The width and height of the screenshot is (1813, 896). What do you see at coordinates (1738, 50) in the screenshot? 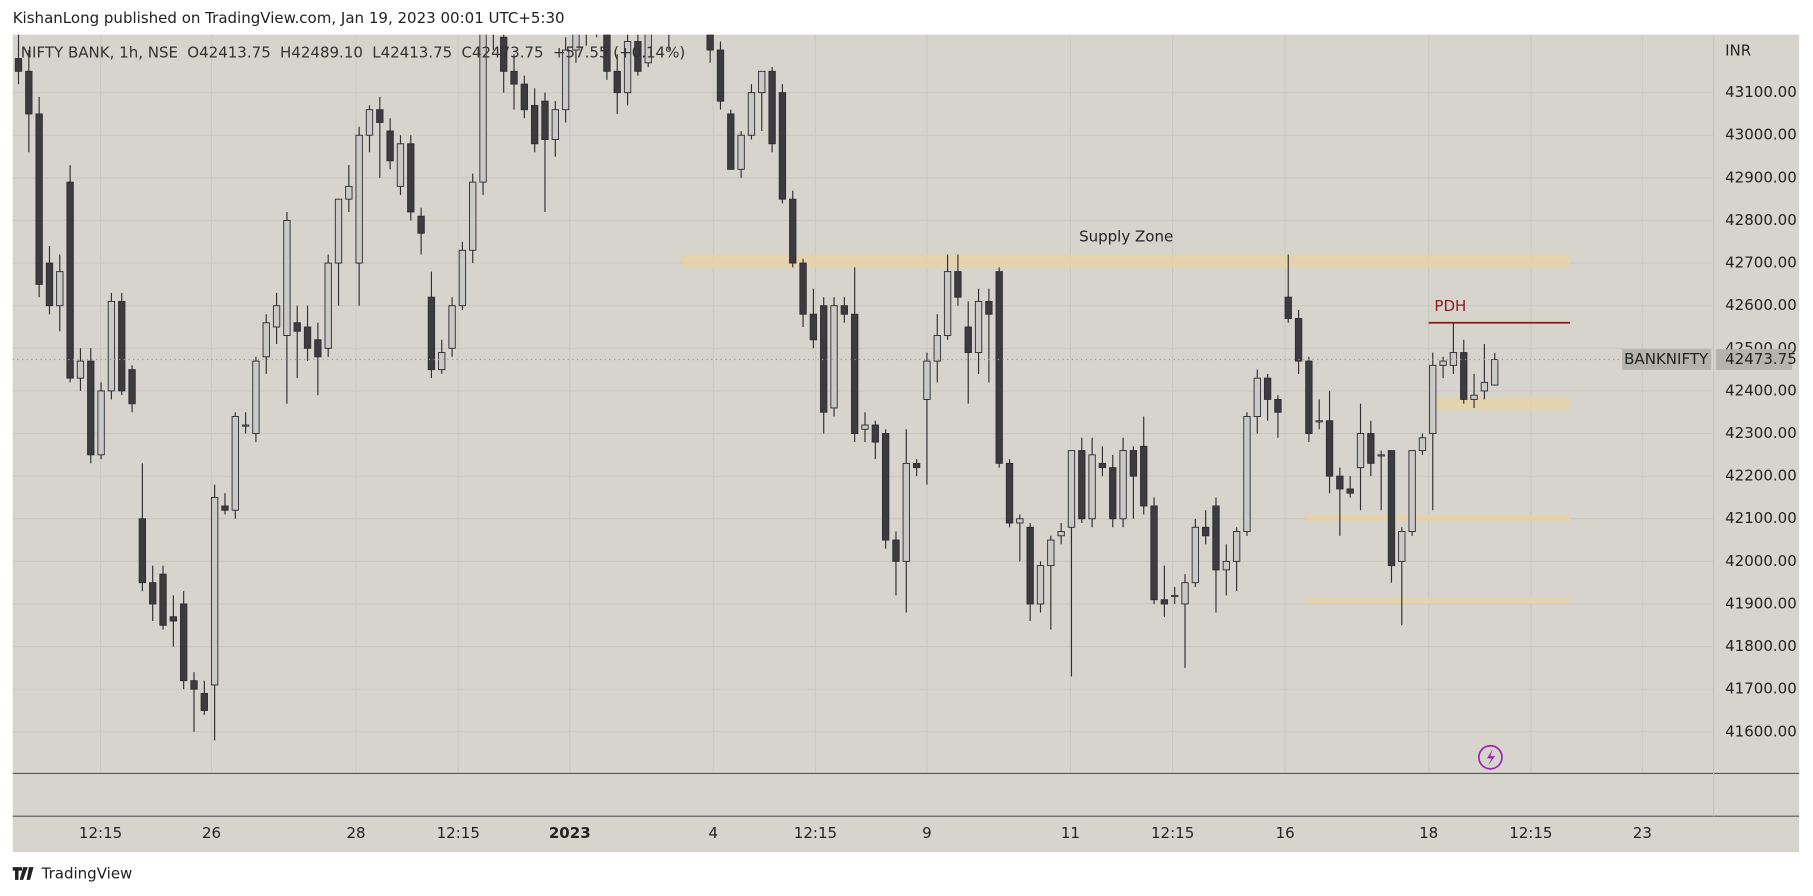
I see `currency: INR` at bounding box center [1738, 50].